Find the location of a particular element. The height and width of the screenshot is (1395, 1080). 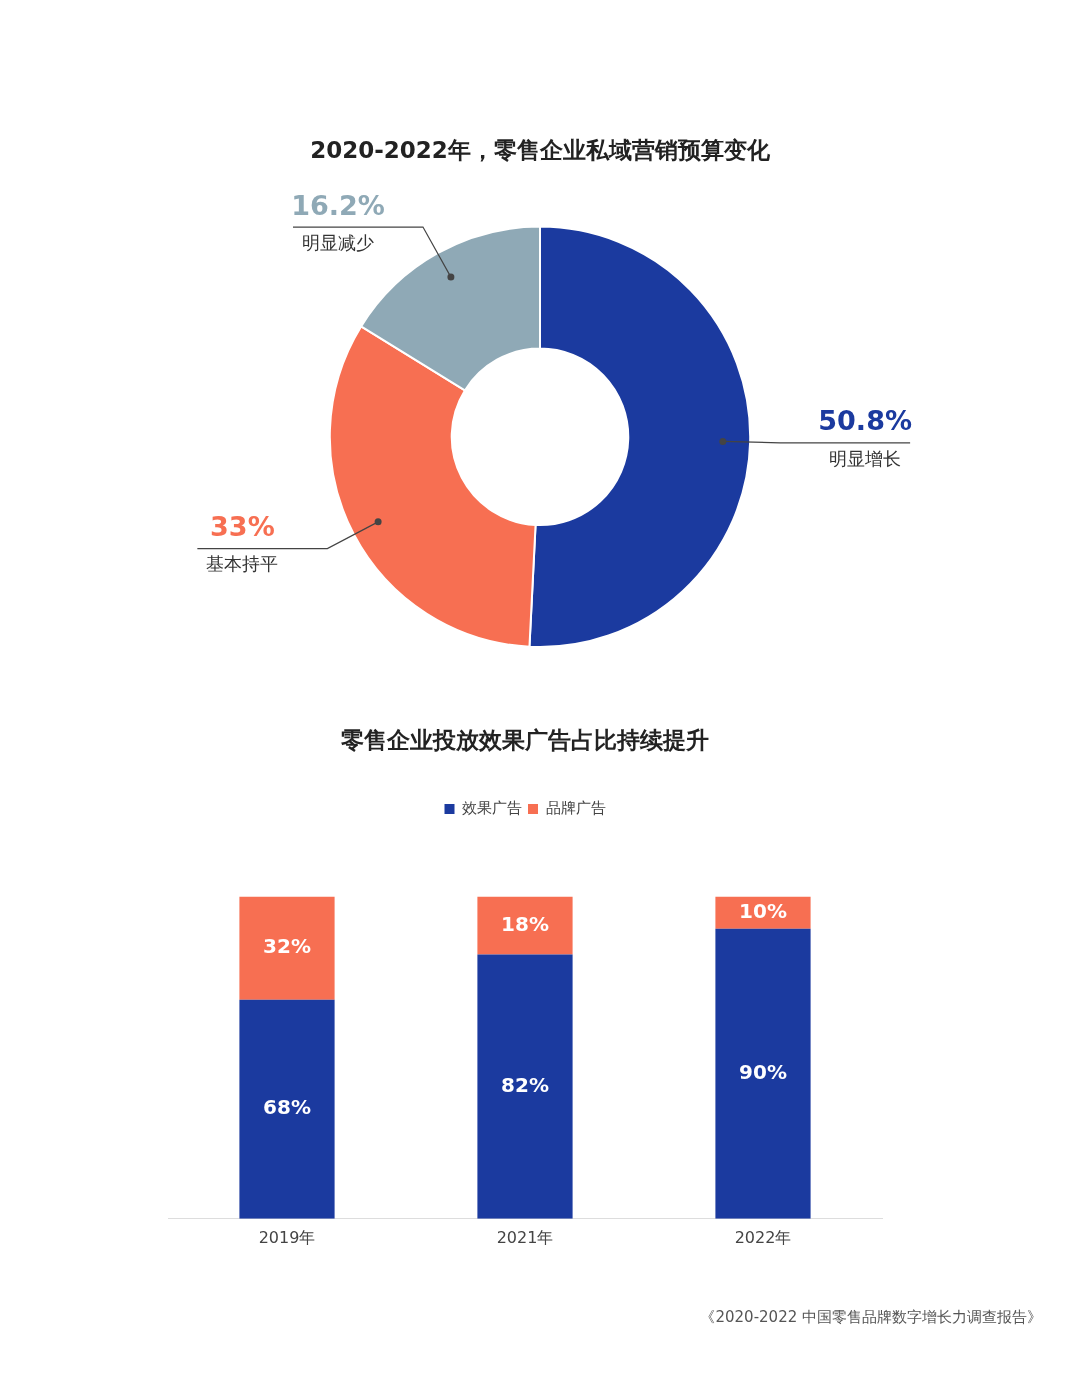

data-label: 10% is located at coordinates (763, 910).